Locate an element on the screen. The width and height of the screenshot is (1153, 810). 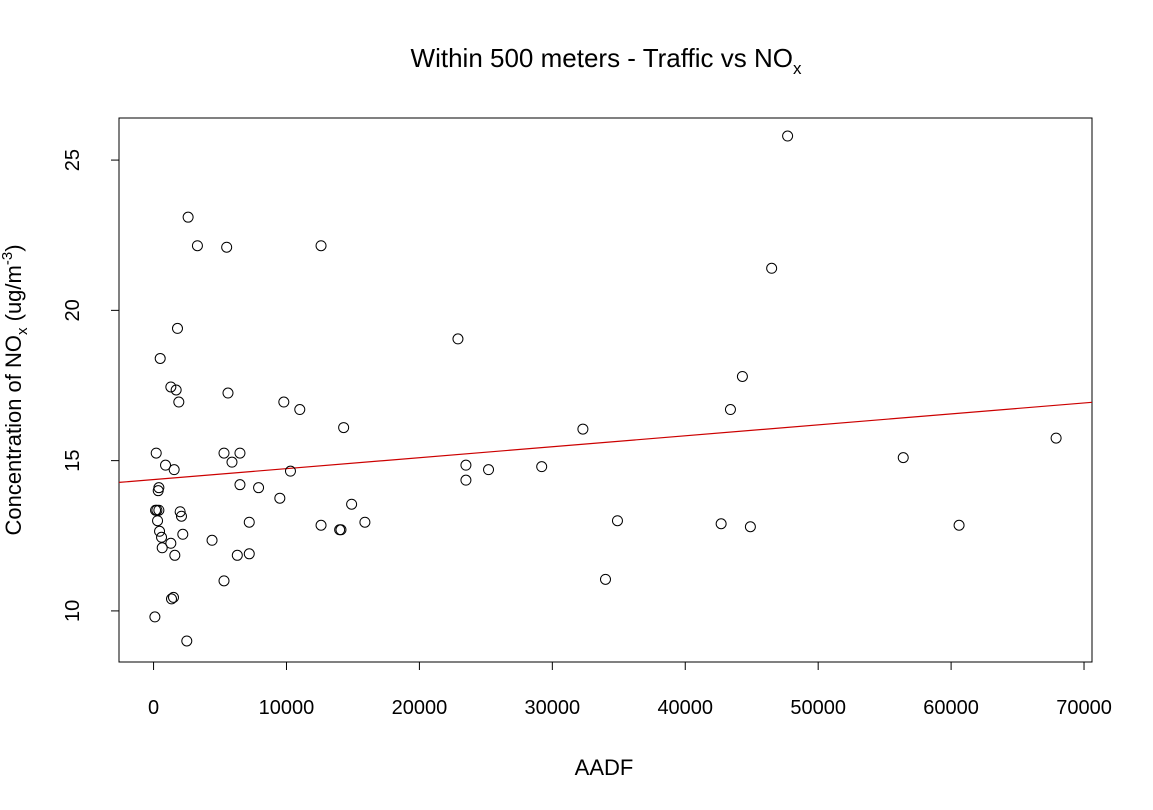
chart-title: Within 500 meters - Traffic vs NOx is located at coordinates (606, 60).